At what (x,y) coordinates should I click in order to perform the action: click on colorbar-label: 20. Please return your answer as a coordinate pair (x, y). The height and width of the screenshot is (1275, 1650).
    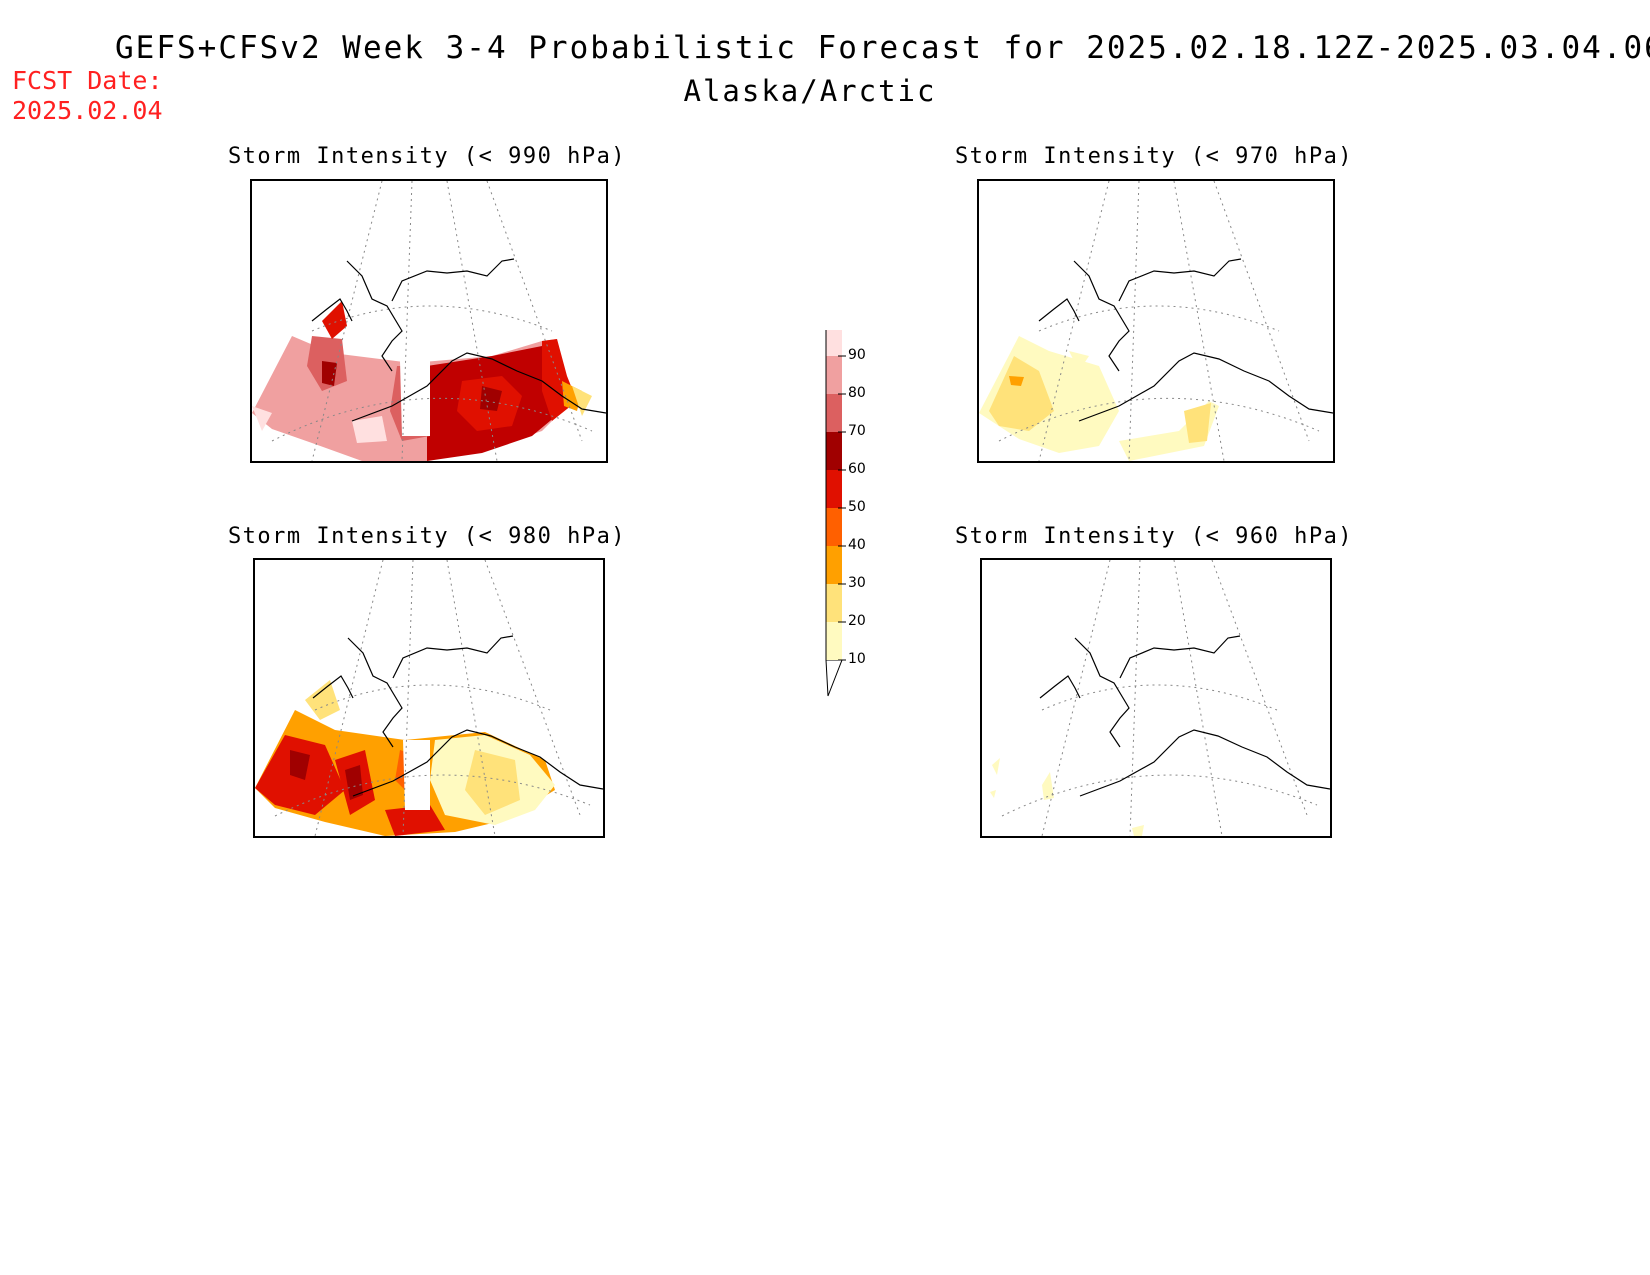
    Looking at the image, I should click on (857, 621).